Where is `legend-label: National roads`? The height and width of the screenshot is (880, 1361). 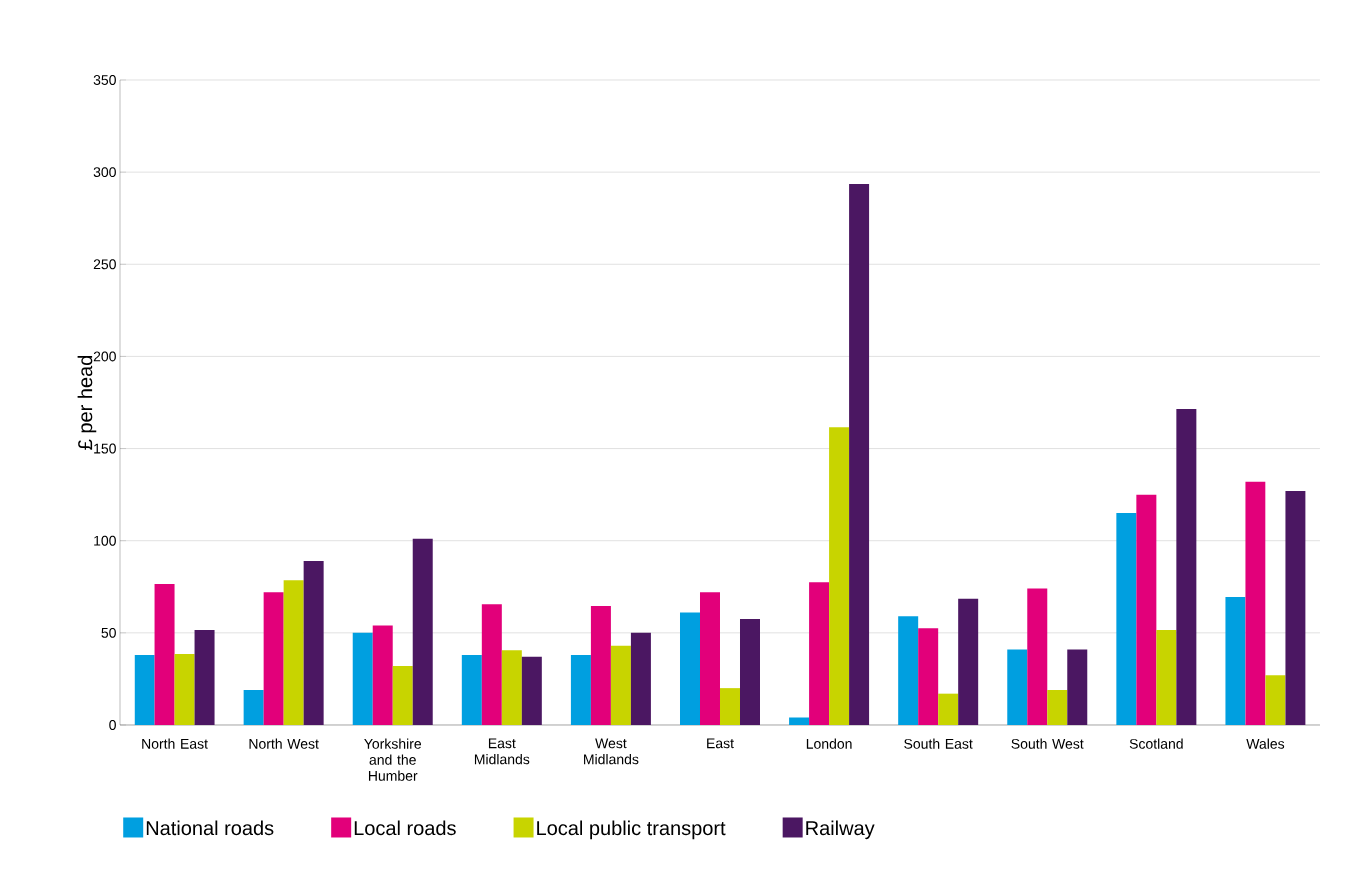 legend-label: National roads is located at coordinates (210, 828).